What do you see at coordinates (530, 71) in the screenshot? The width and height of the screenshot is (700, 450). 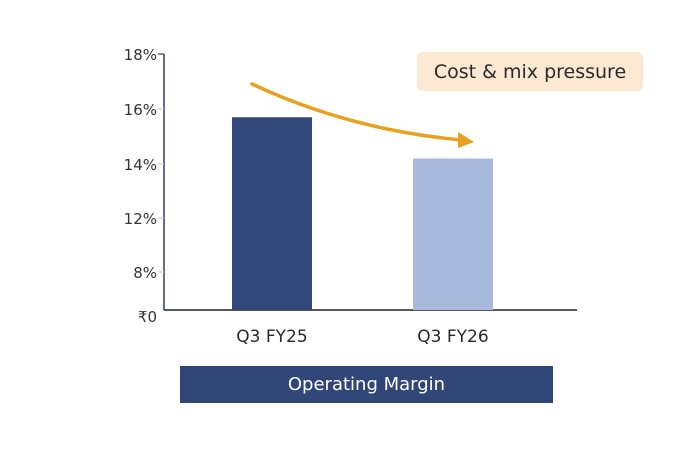 I see `annotation-callout: Cost & mix pressure` at bounding box center [530, 71].